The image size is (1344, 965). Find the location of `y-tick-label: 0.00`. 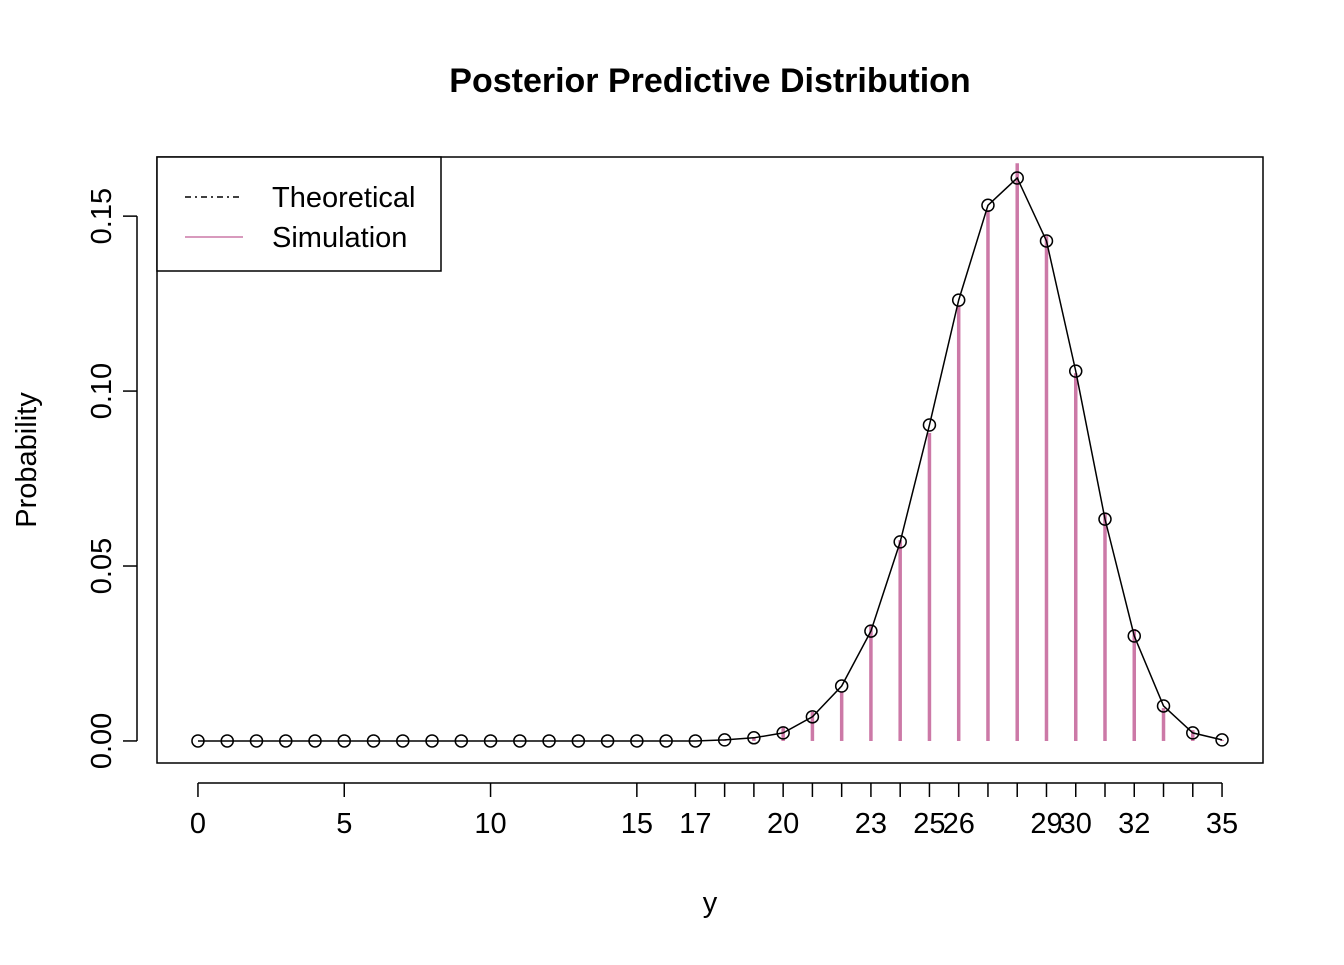

y-tick-label: 0.00 is located at coordinates (102, 741).